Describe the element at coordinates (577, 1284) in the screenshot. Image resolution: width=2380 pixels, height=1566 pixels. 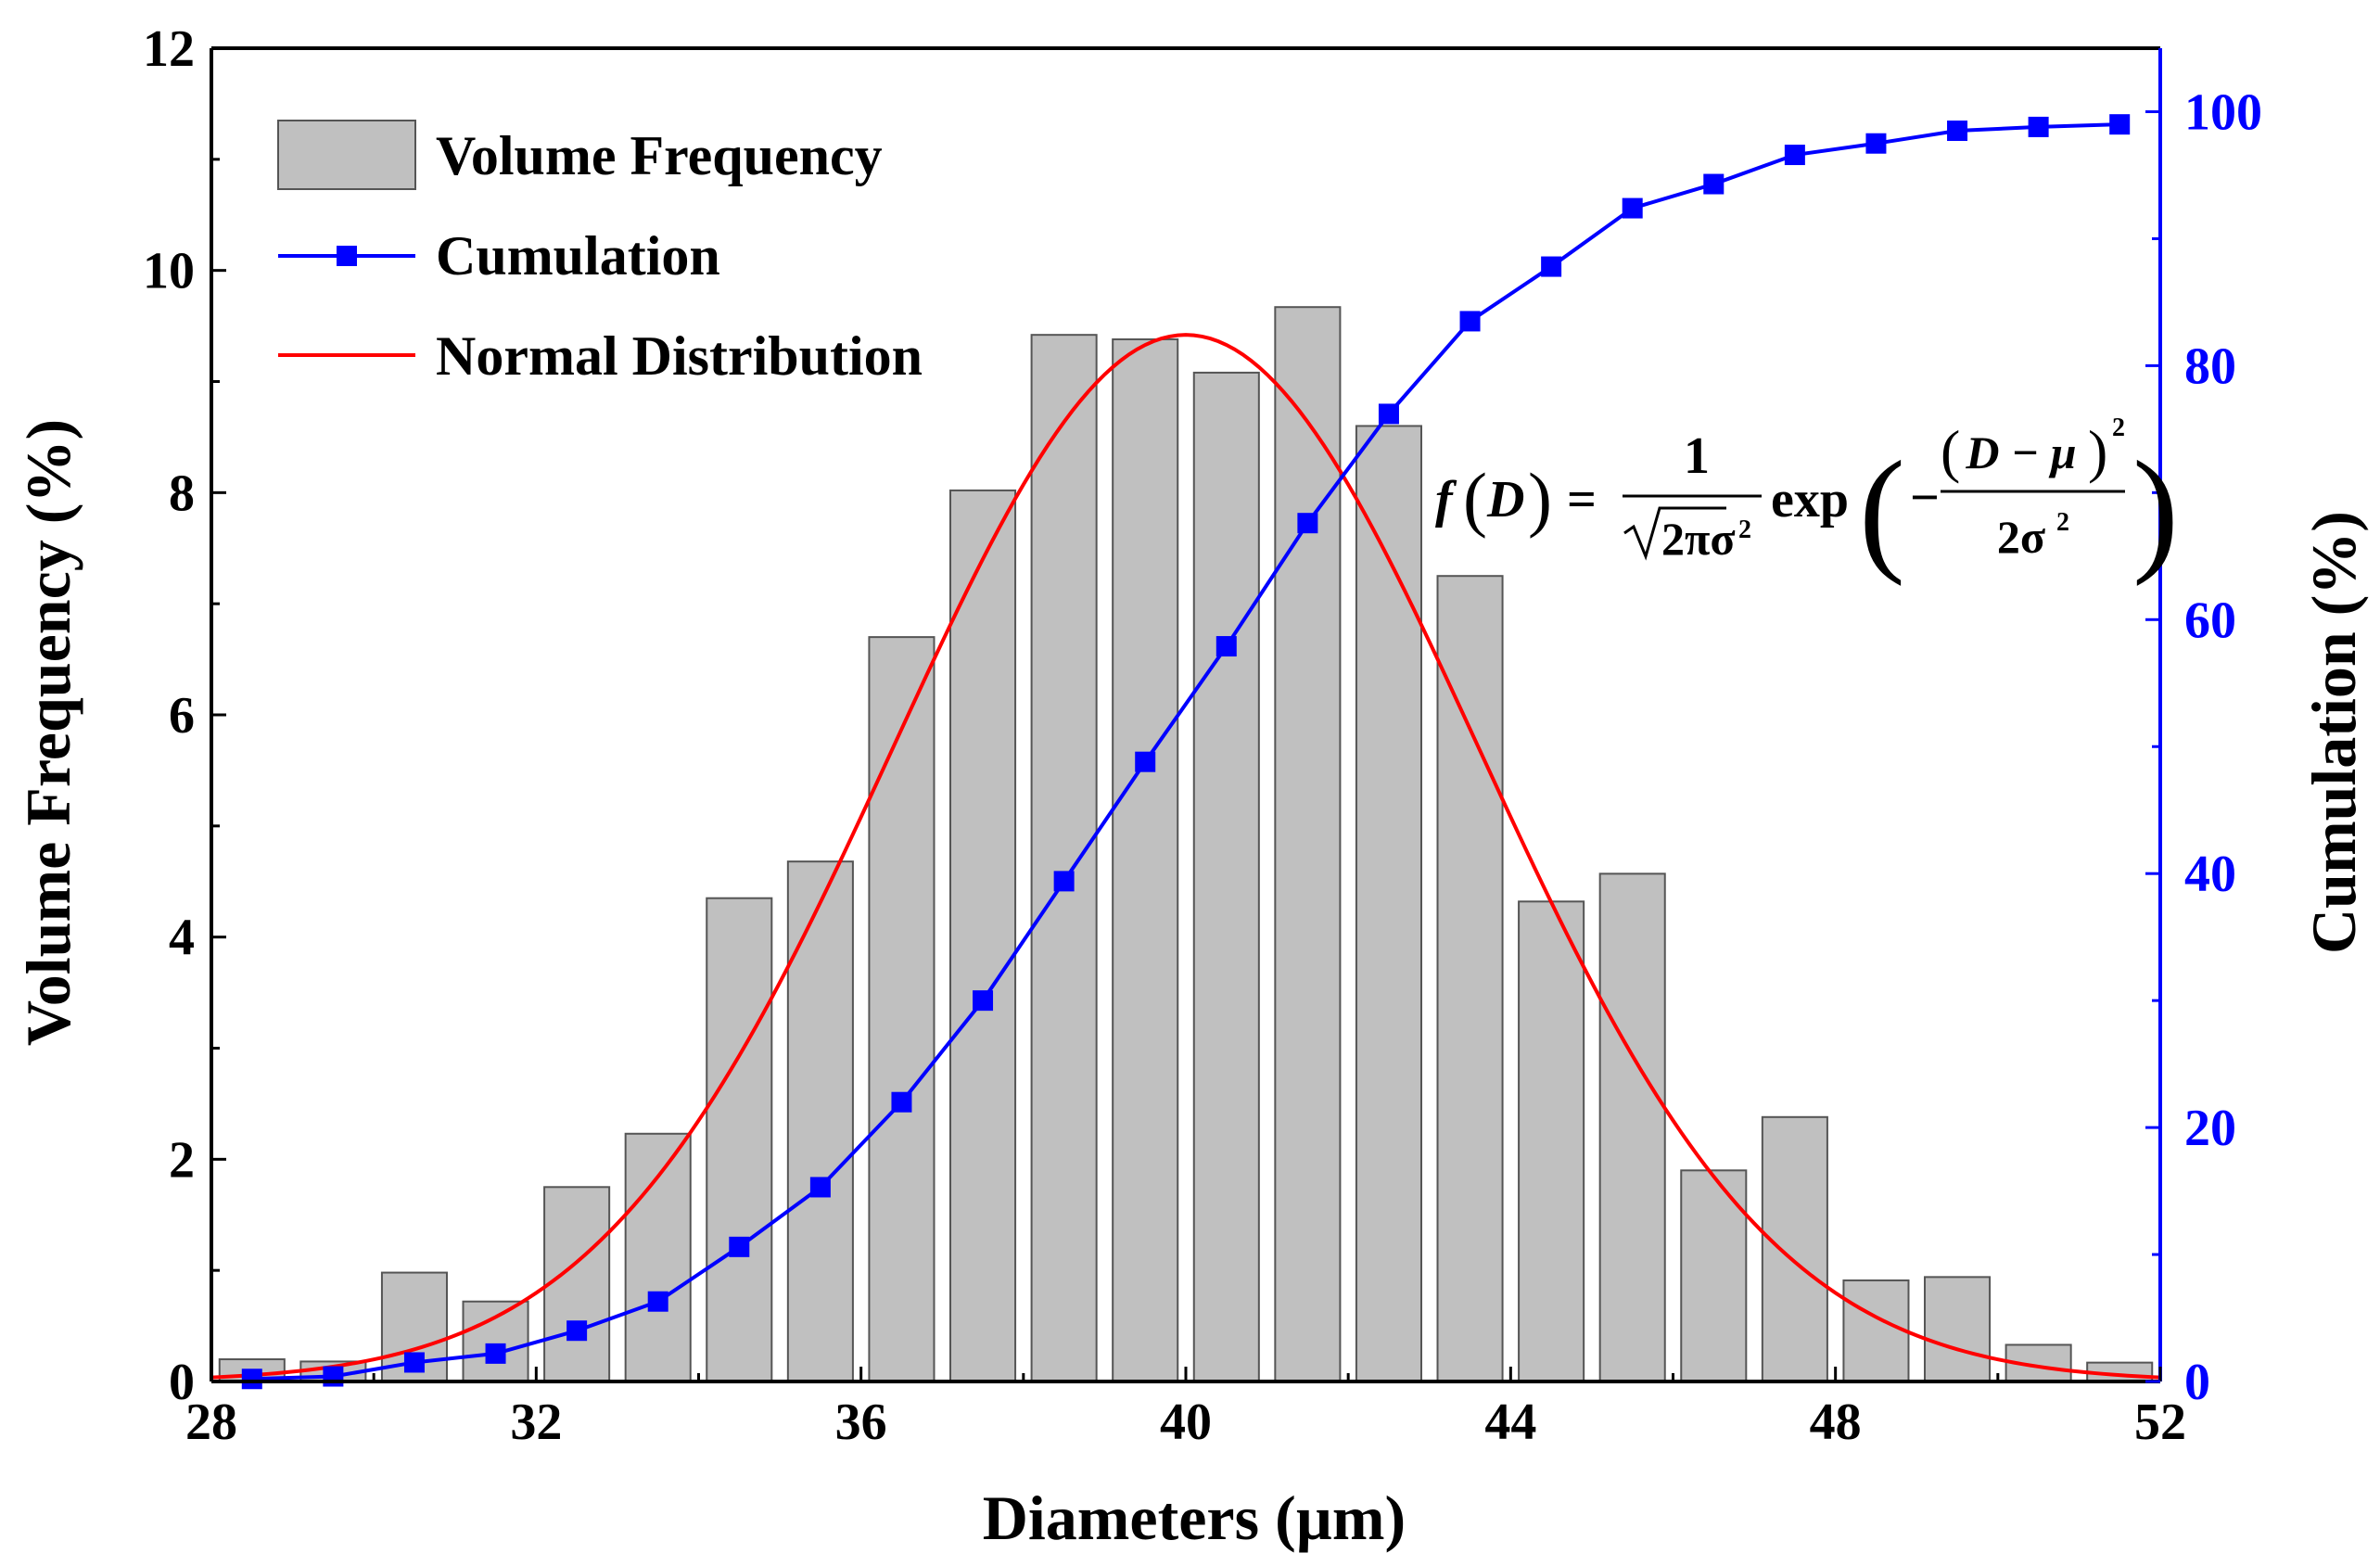
I see `bar-32.5` at that location.